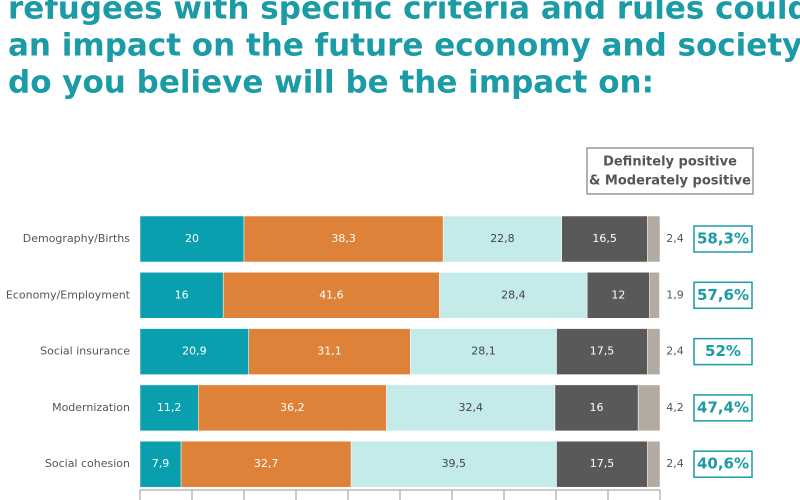 The height and width of the screenshot is (500, 800). I want to click on data-label: 32,7, so click(266, 463).